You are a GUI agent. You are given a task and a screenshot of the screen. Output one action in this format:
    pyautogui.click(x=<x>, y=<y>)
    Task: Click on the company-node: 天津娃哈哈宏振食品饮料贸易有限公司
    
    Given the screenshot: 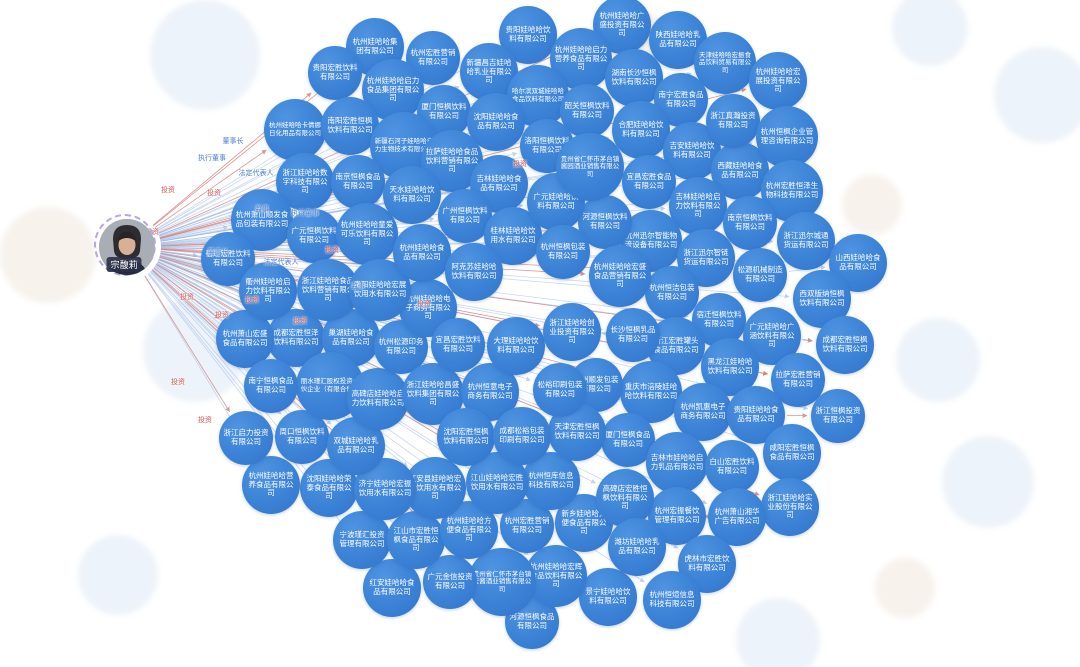 What is the action you would take?
    pyautogui.click(x=725, y=63)
    